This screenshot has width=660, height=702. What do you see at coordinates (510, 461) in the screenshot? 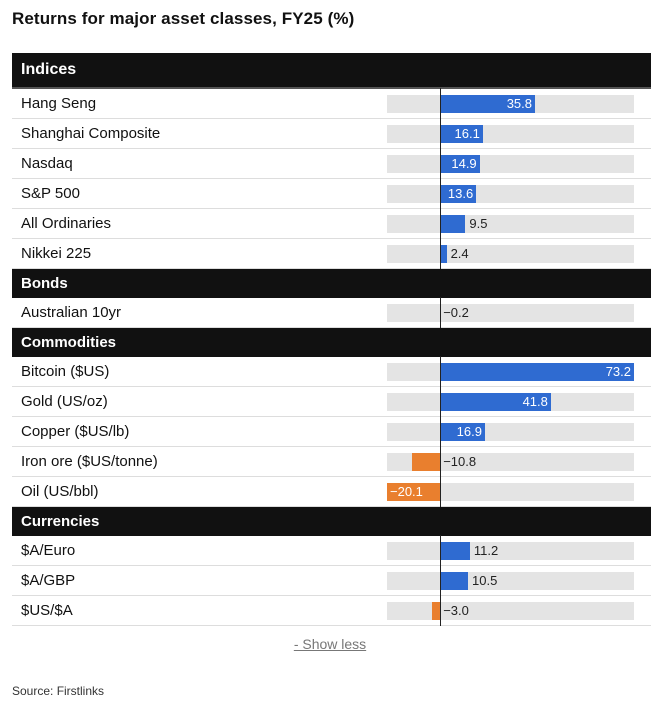
I see `bar-track: −10.8` at bounding box center [510, 461].